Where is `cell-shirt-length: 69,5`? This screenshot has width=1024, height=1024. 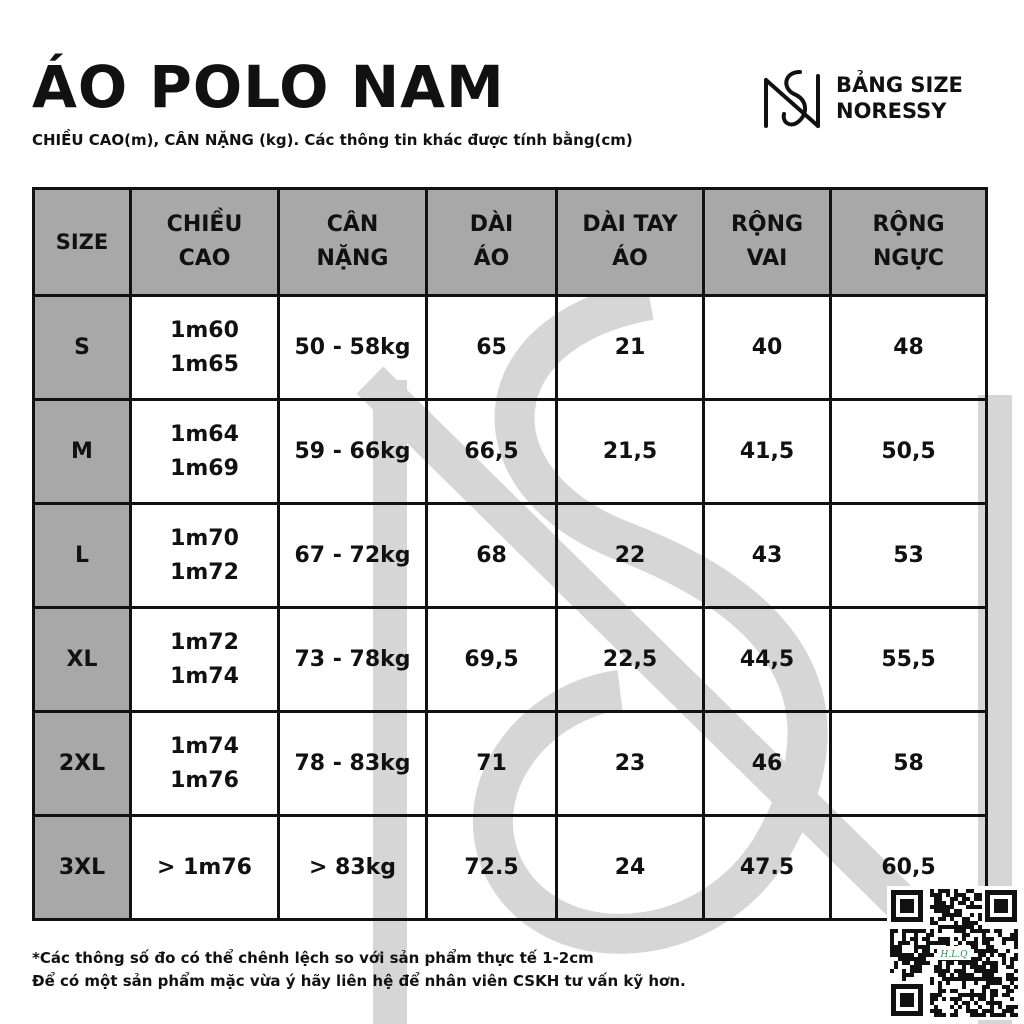 cell-shirt-length: 69,5 is located at coordinates (491, 659).